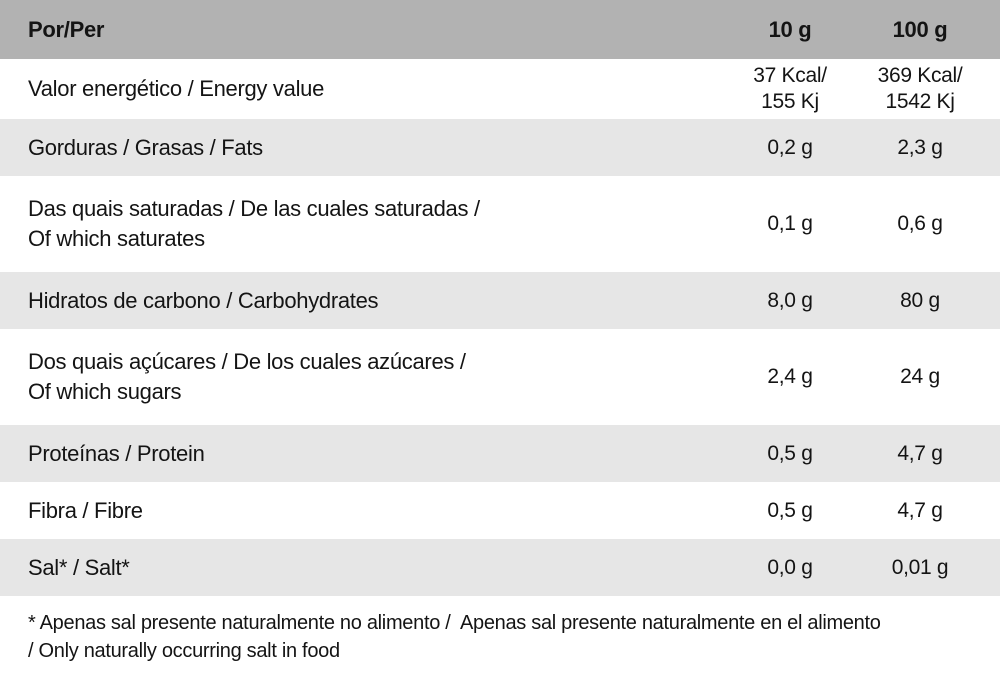 This screenshot has width=1000, height=673. What do you see at coordinates (790, 300) in the screenshot?
I see `row-value-10g: 8,0 g` at bounding box center [790, 300].